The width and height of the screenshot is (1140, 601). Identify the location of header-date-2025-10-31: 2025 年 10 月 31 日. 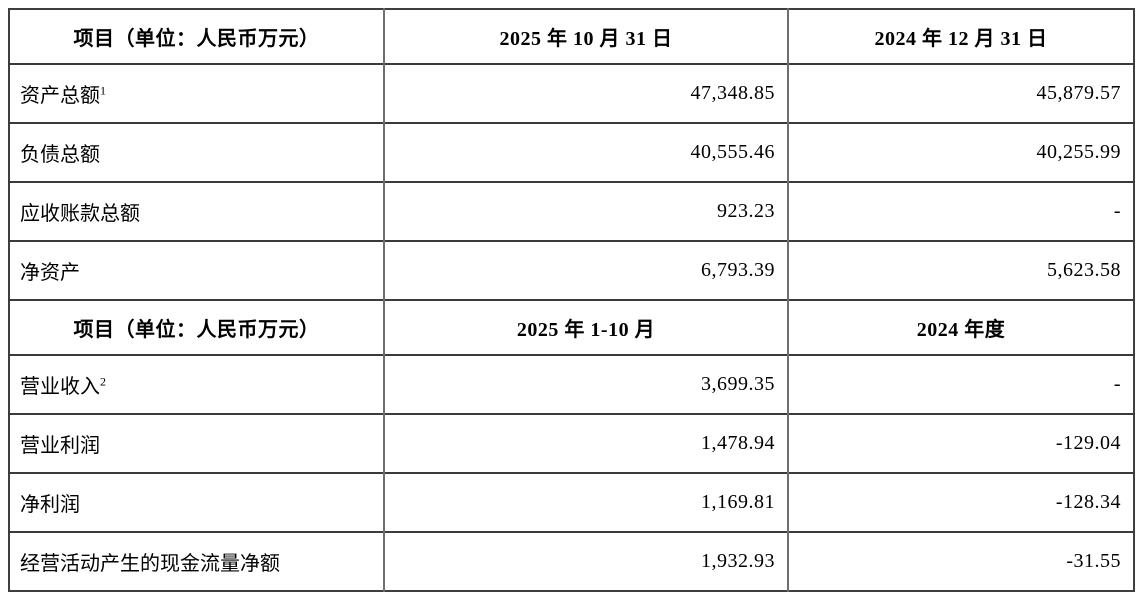
(585, 36).